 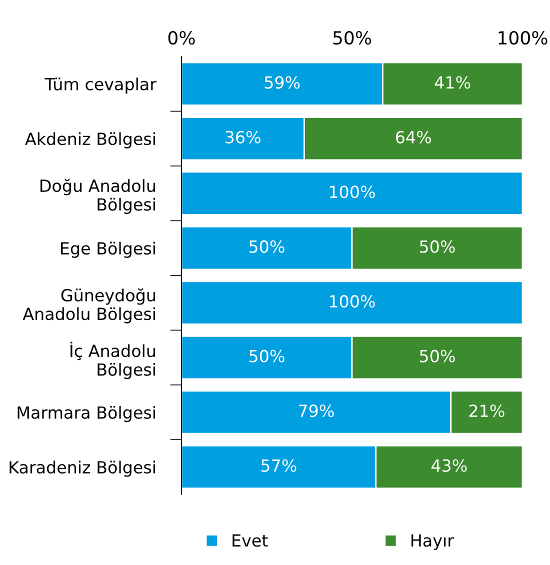 What do you see at coordinates (452, 82) in the screenshot?
I see `data-label: 41%` at bounding box center [452, 82].